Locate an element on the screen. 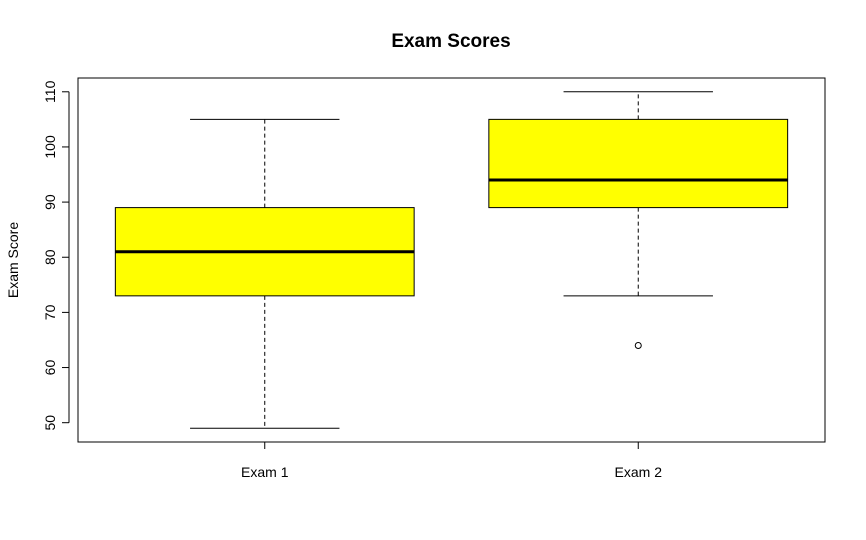  y-tick-label: 50 is located at coordinates (50, 423).